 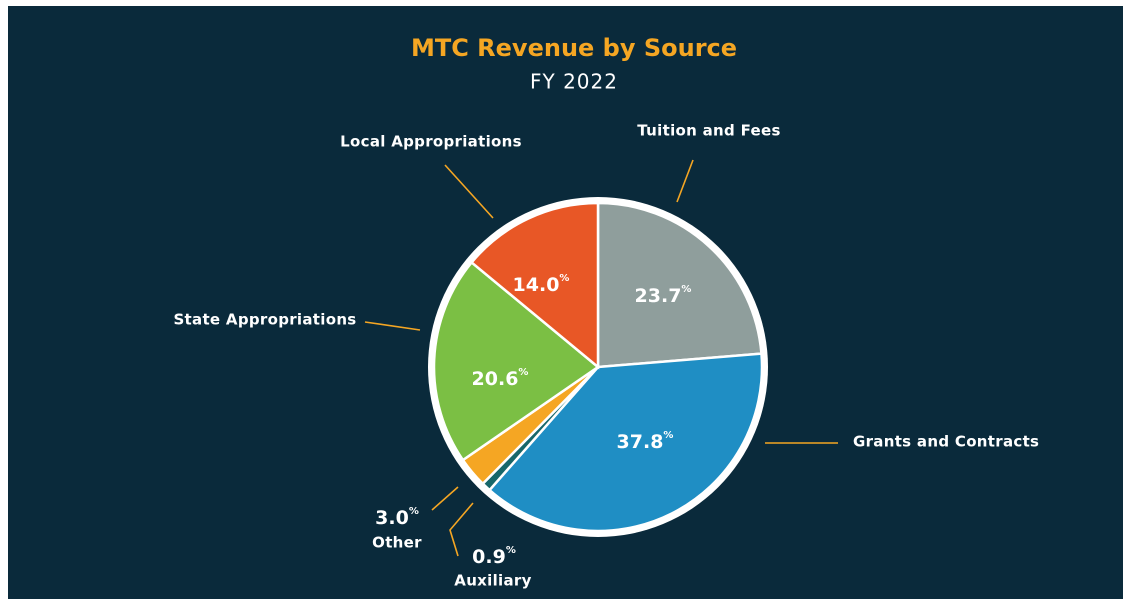 I want to click on value-label: 23.7%, so click(x=663, y=295).